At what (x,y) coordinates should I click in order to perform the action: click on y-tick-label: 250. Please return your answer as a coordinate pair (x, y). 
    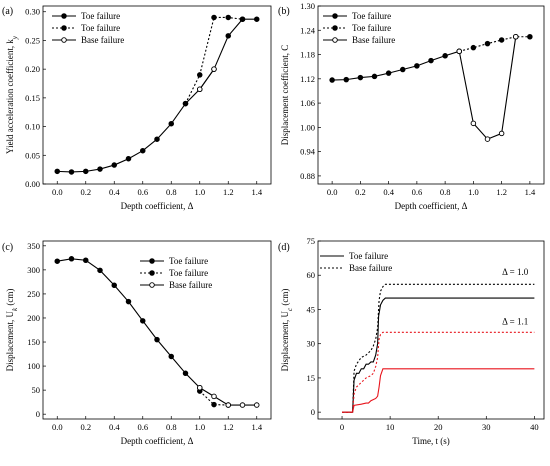
    Looking at the image, I should click on (33, 294).